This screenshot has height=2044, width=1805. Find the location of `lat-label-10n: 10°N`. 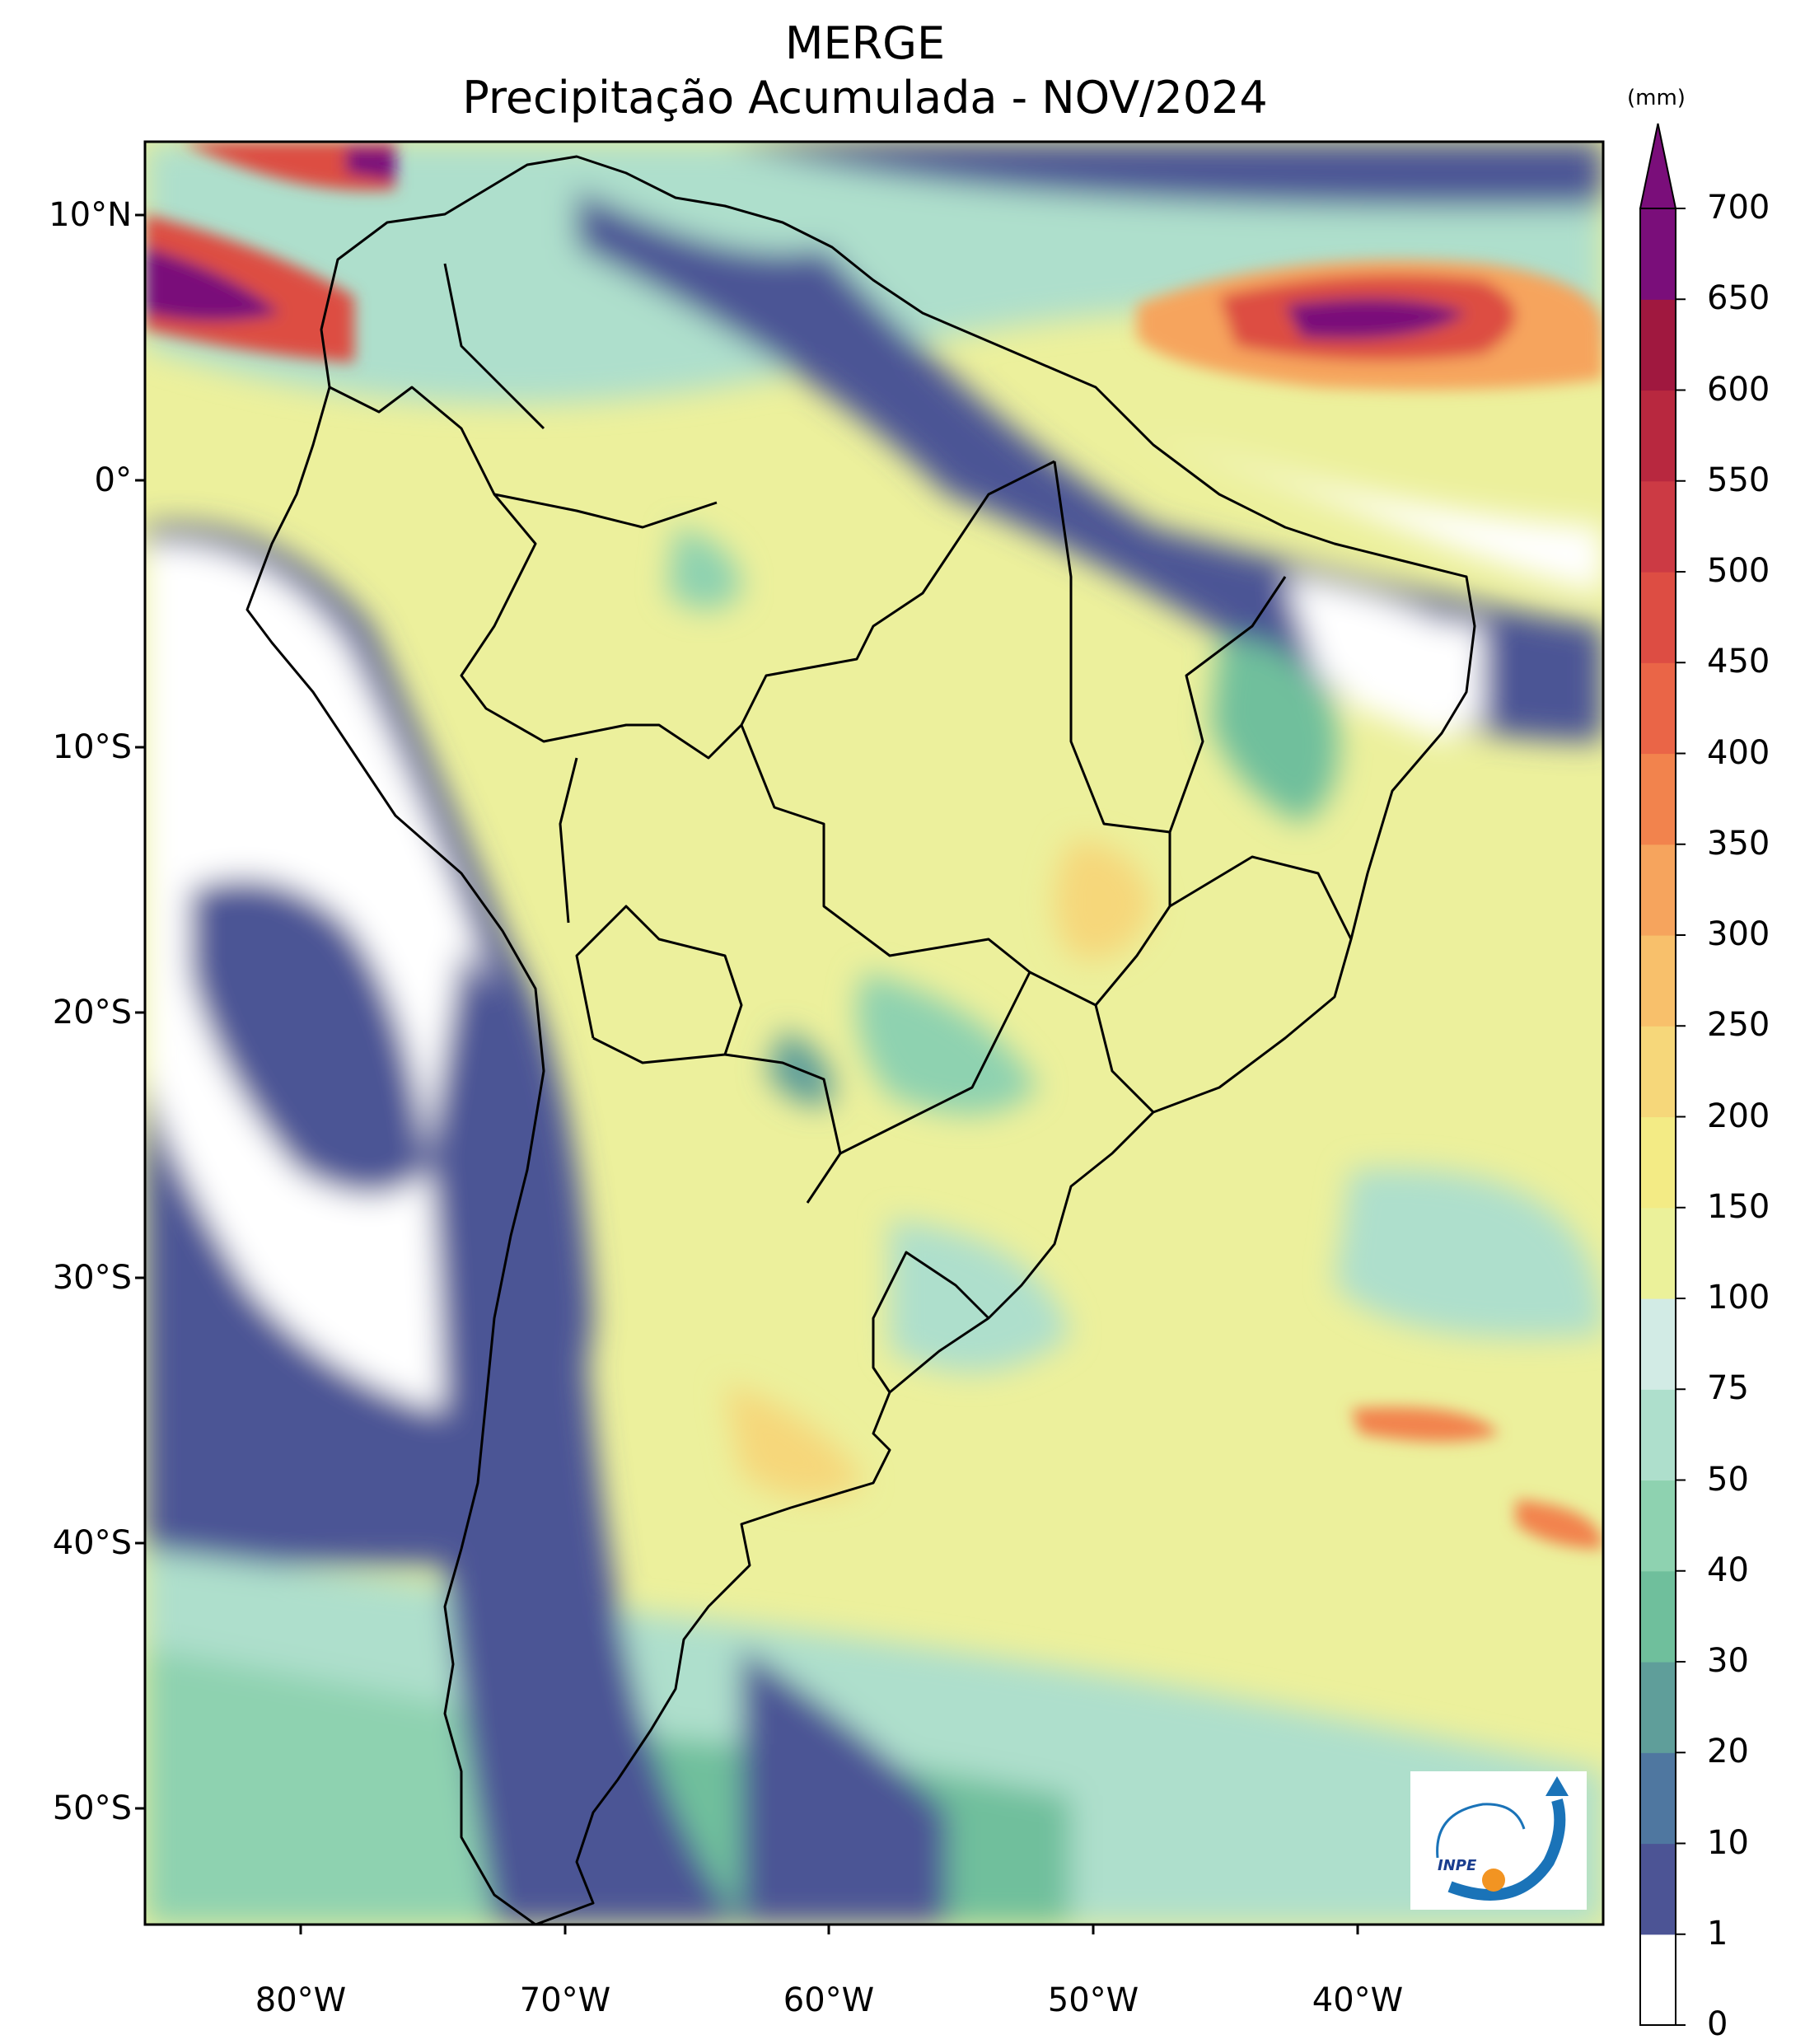

lat-label-10n: 10°N is located at coordinates (90, 215).